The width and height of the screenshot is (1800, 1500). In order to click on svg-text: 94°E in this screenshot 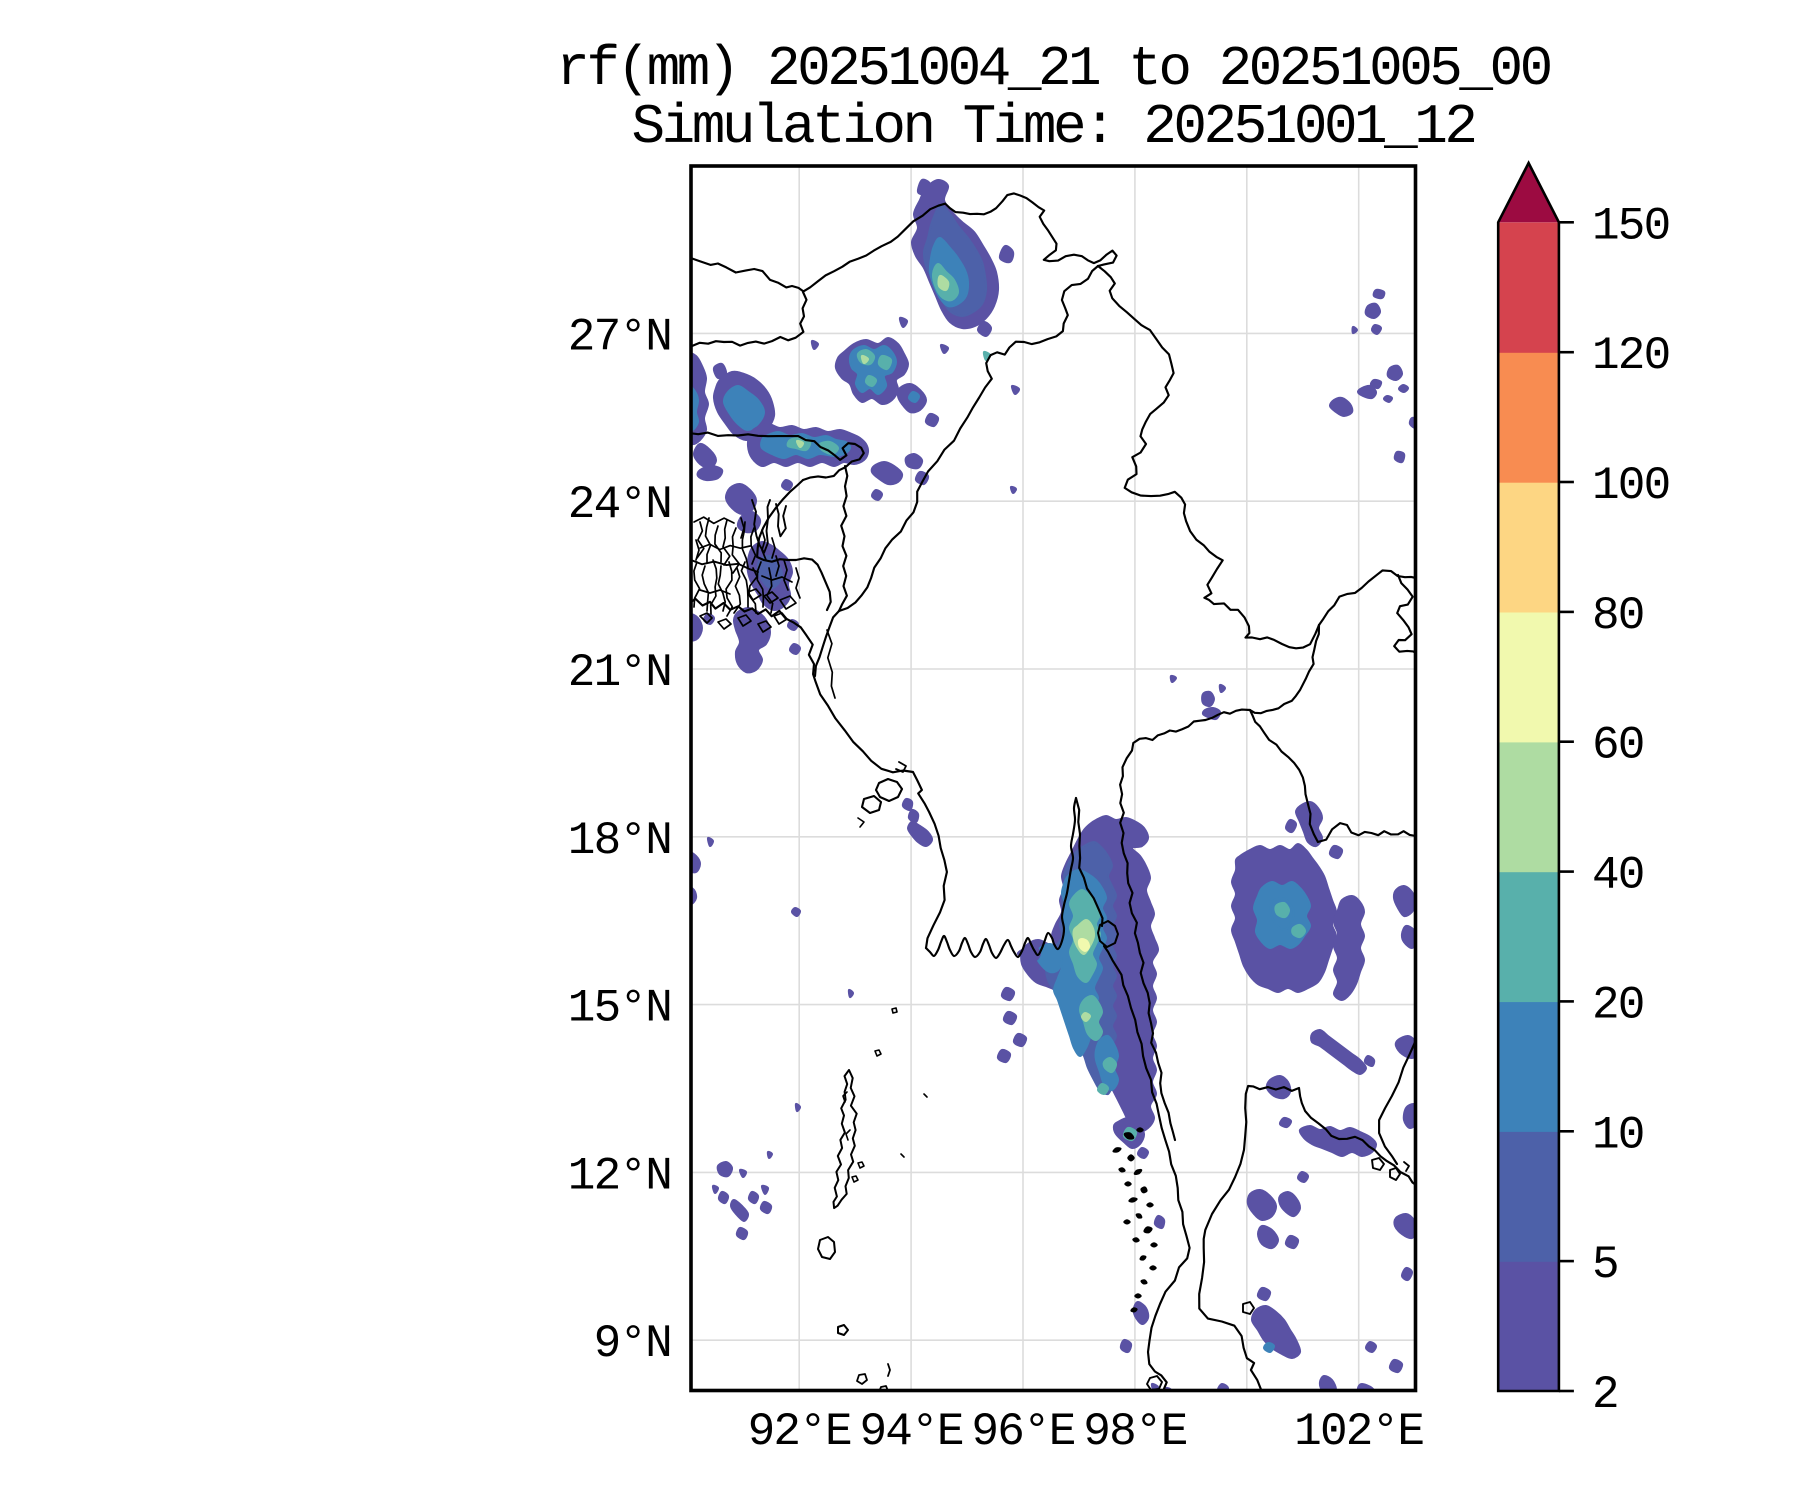, I will do `click(910, 1432)`.